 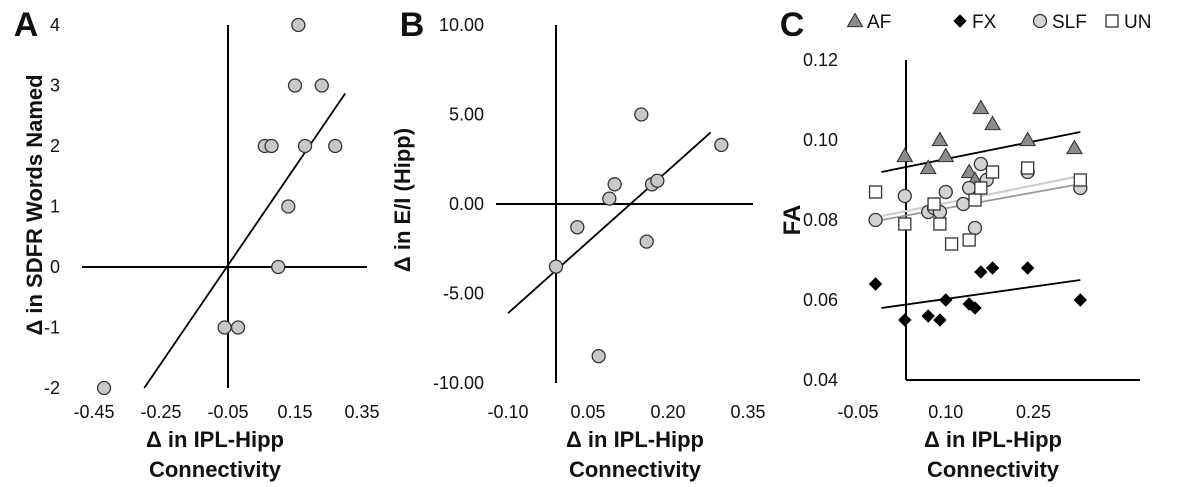 What do you see at coordinates (1069, 22) in the screenshot?
I see `legend-label: SLF` at bounding box center [1069, 22].